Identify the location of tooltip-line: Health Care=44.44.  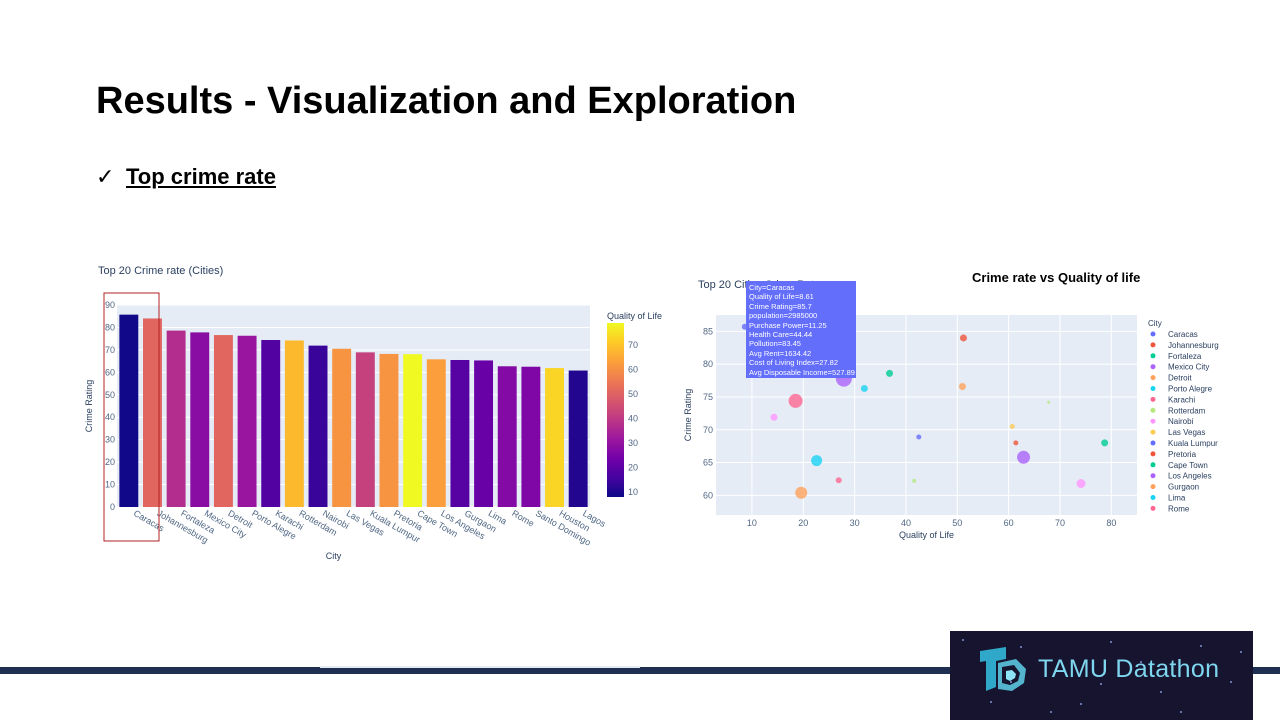
(781, 335).